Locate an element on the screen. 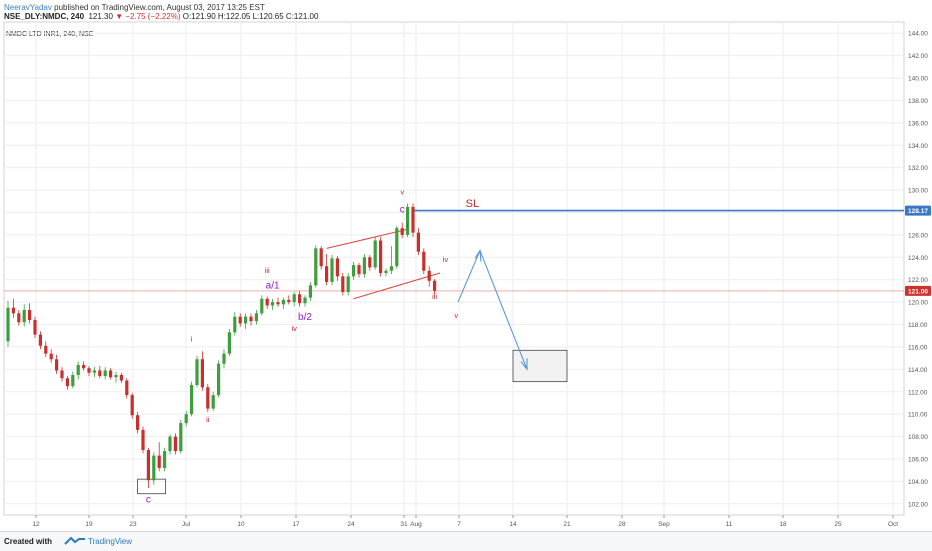 Image resolution: width=932 pixels, height=551 pixels. wedge-upper-line is located at coordinates (367, 238).